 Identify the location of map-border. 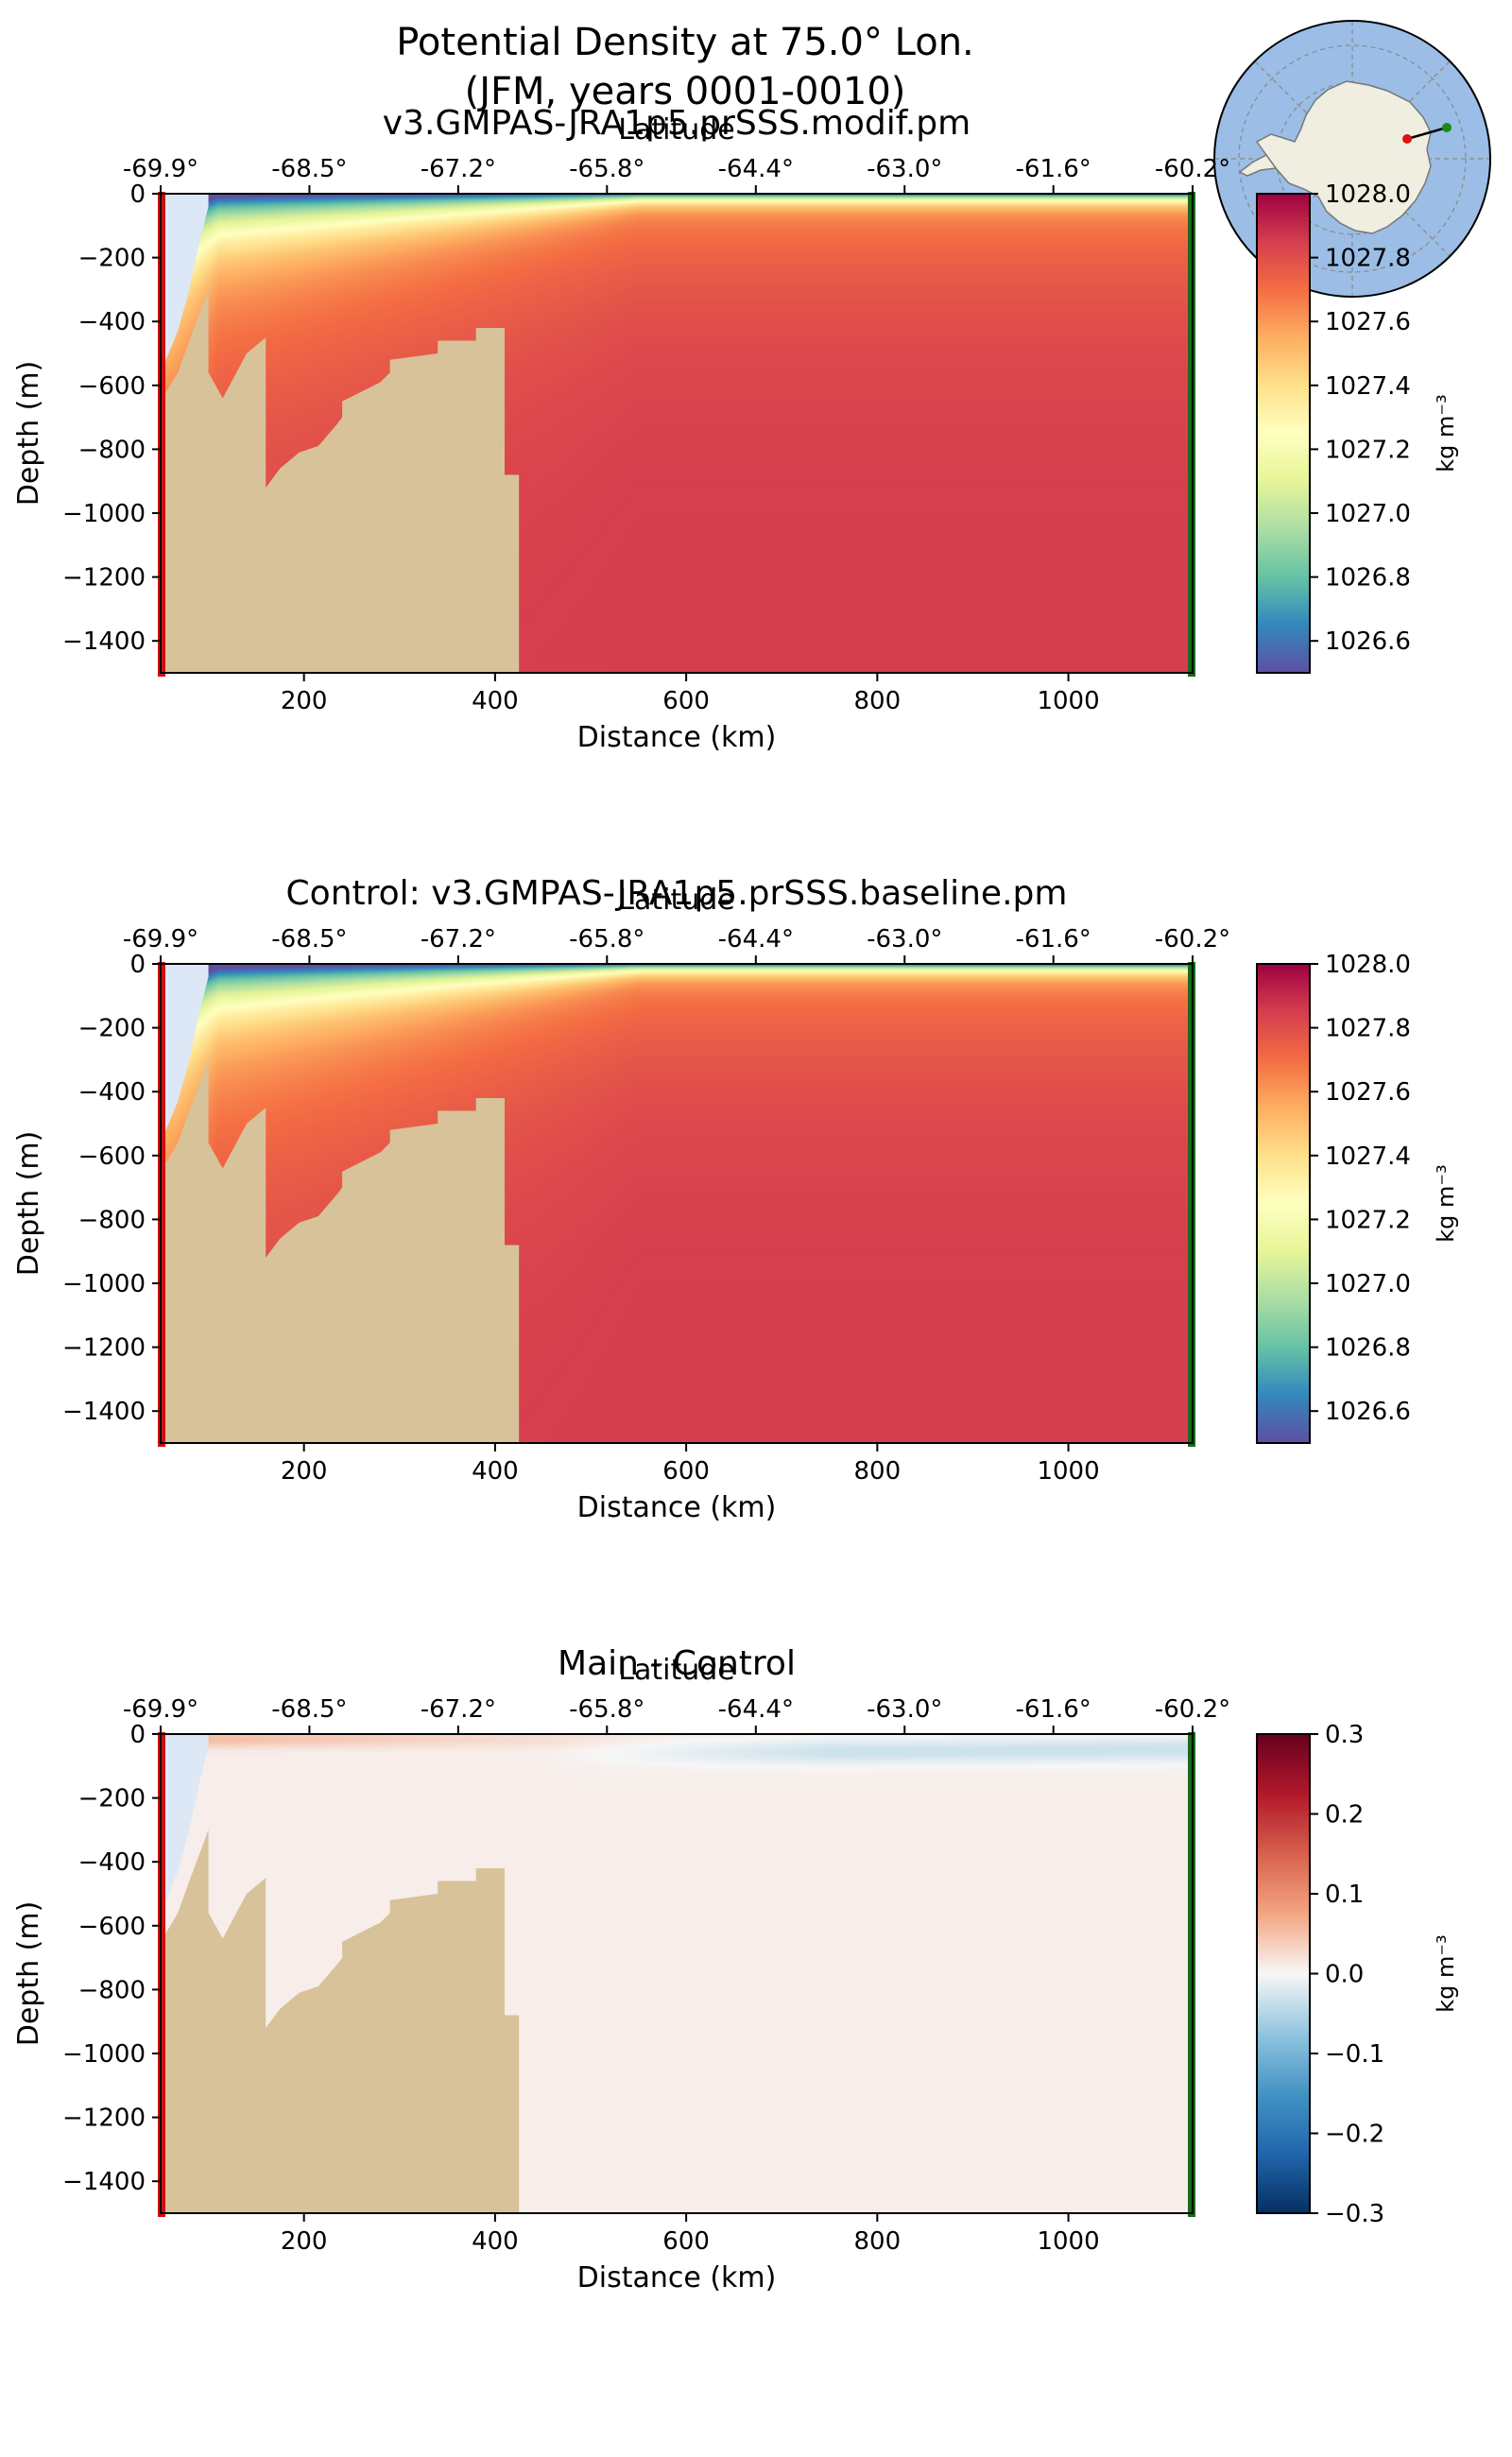
(1352, 159).